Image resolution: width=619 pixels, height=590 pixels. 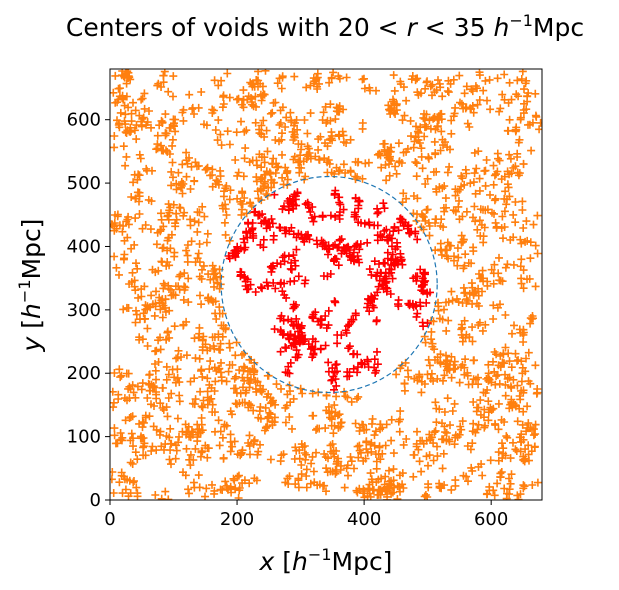 What do you see at coordinates (364, 519) in the screenshot?
I see `x-tick-label: 400` at bounding box center [364, 519].